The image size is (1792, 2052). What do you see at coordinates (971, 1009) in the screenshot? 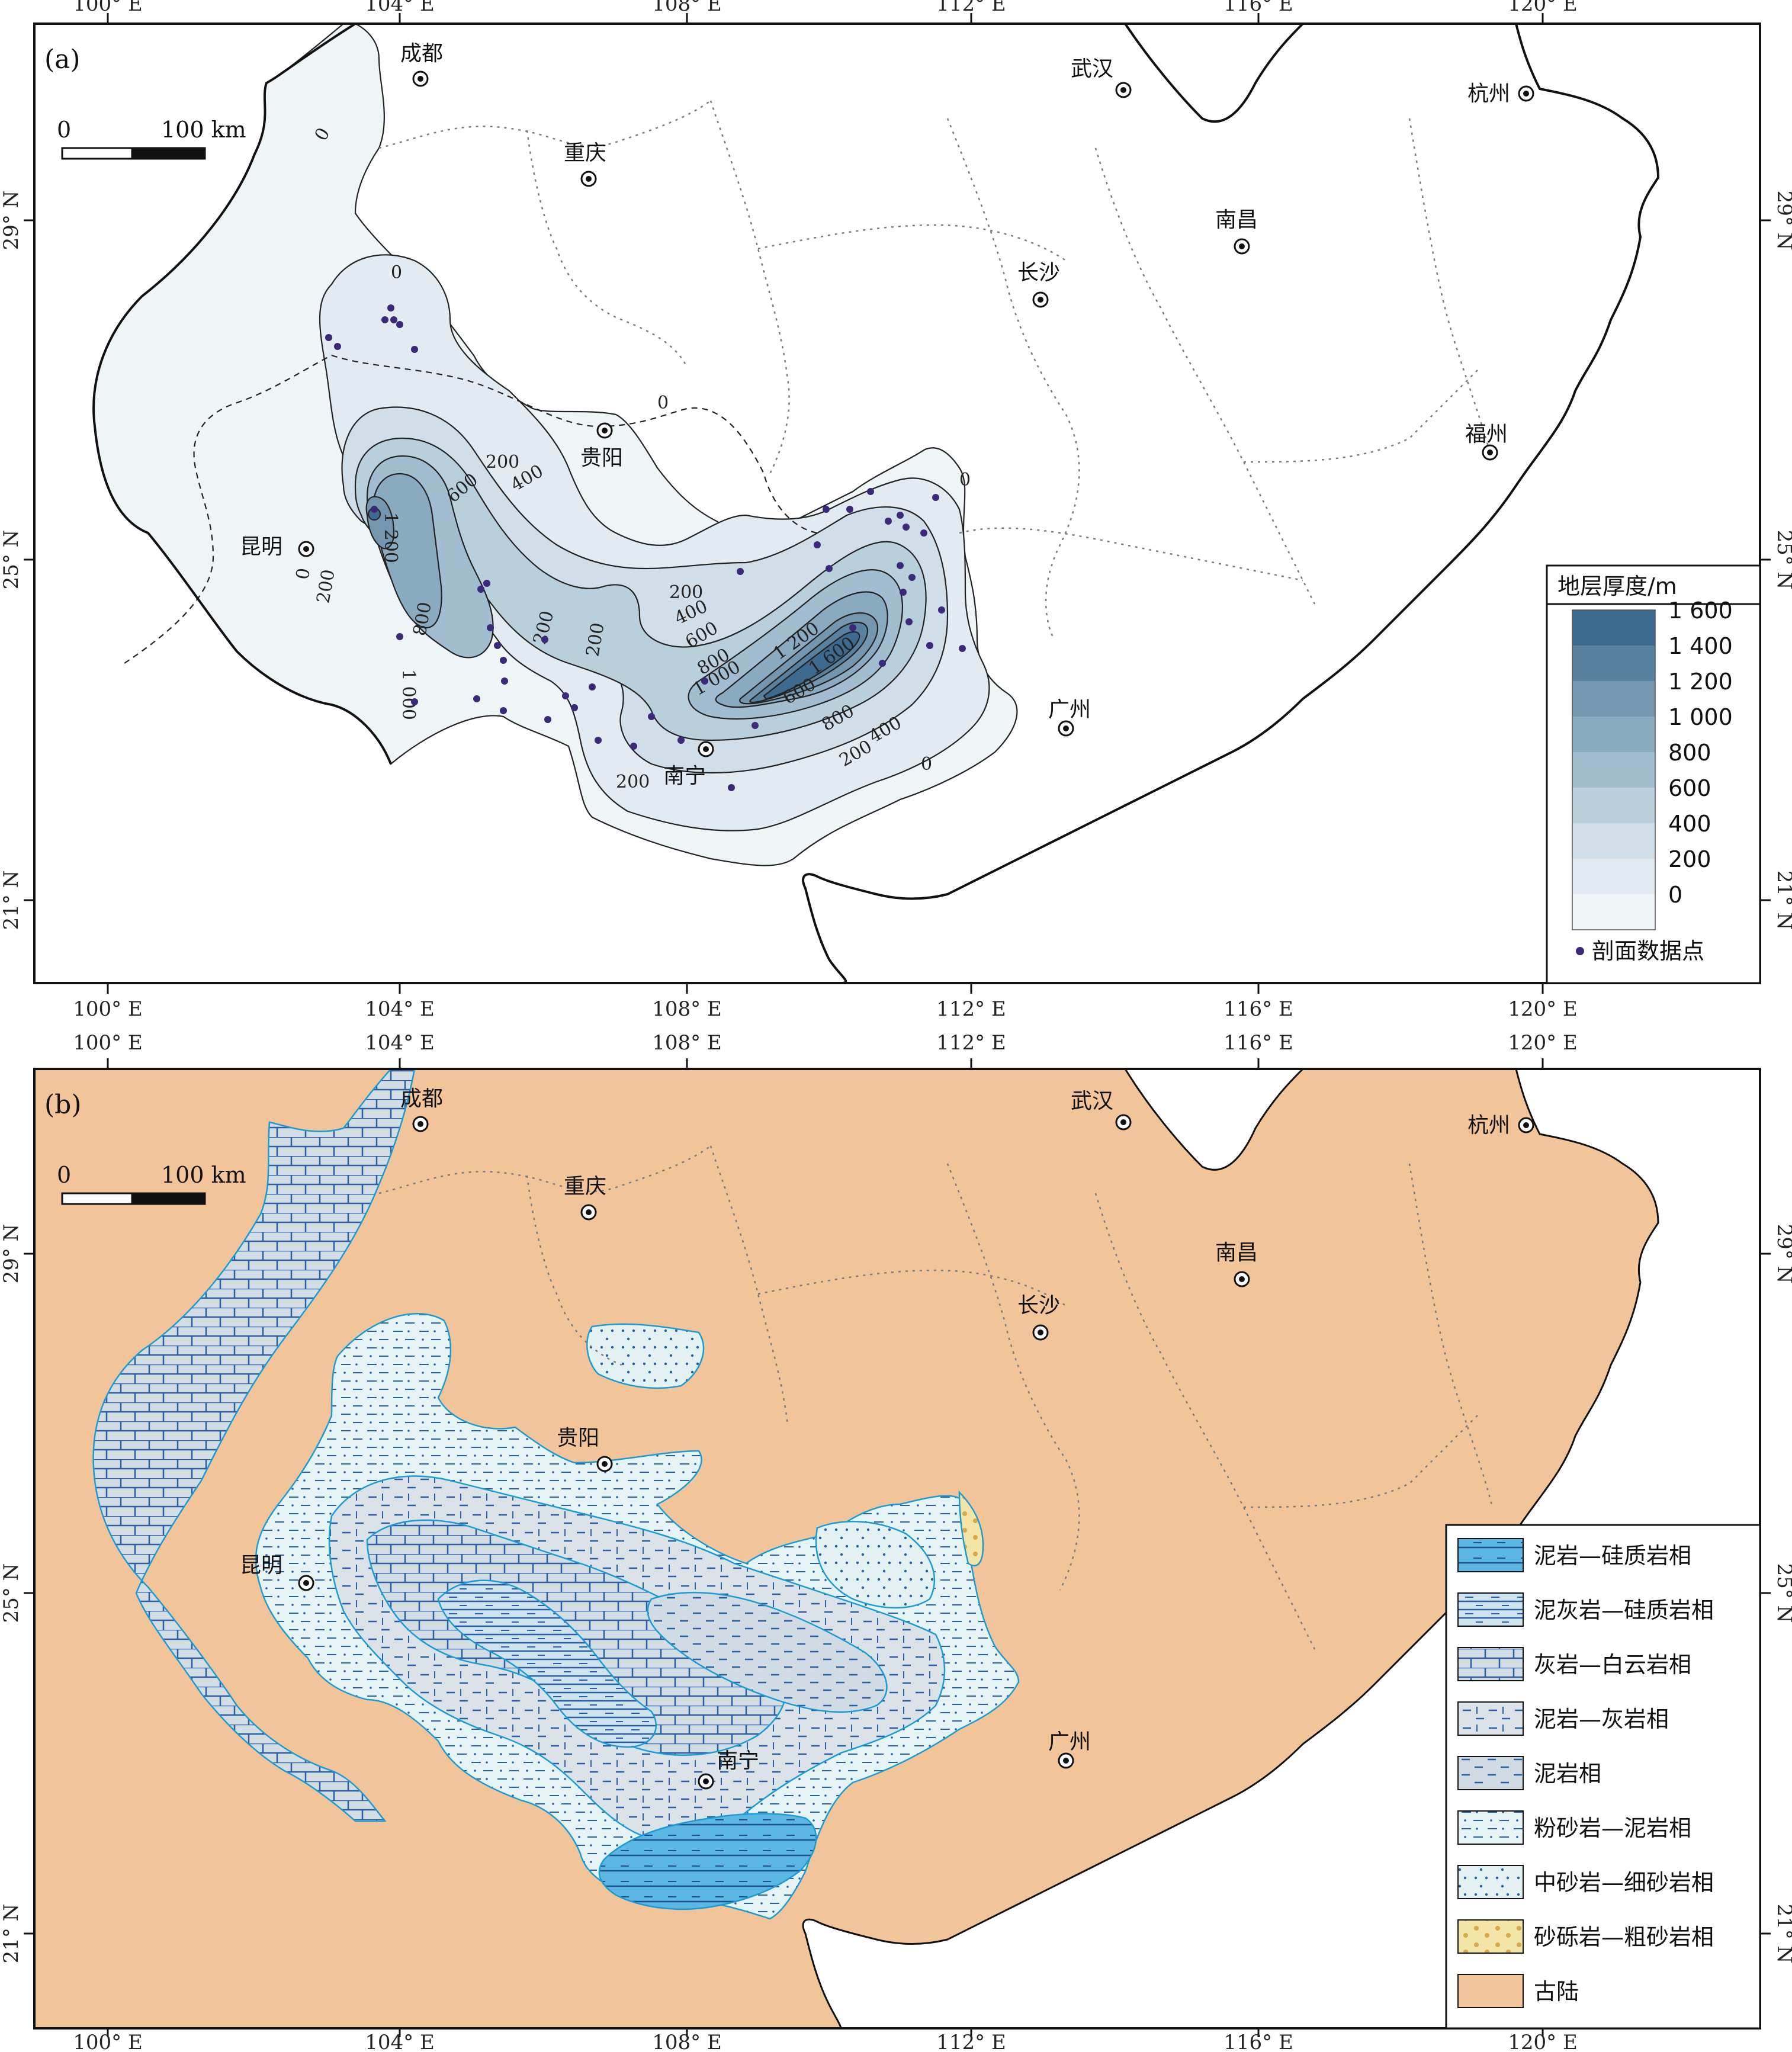
I see `lon-label: 112° E` at bounding box center [971, 1009].